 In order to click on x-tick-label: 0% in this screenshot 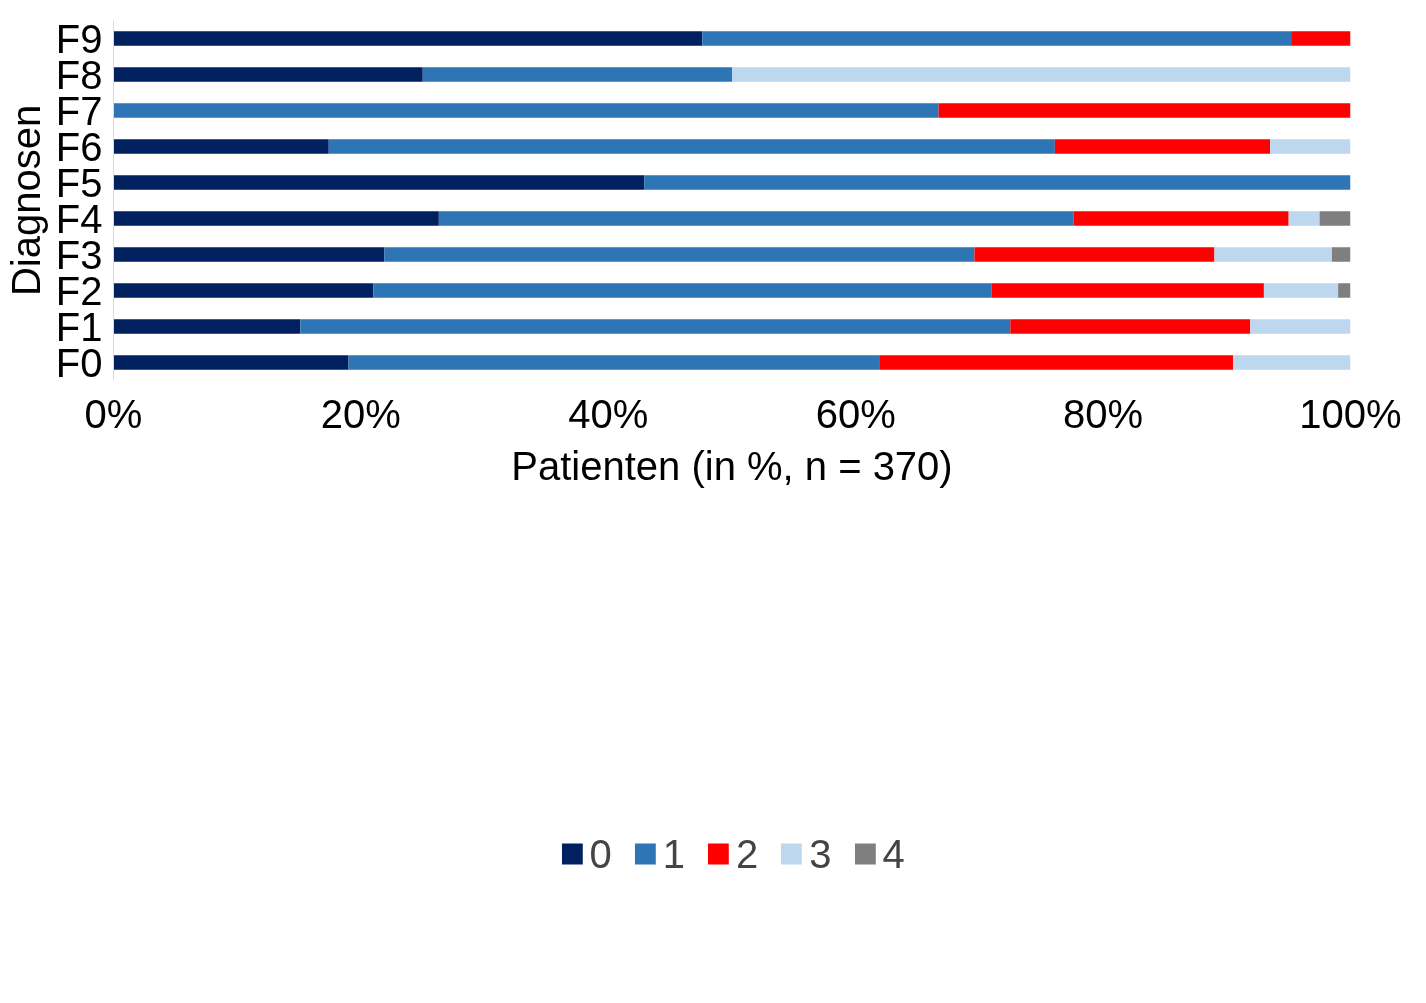, I will do `click(113, 413)`.